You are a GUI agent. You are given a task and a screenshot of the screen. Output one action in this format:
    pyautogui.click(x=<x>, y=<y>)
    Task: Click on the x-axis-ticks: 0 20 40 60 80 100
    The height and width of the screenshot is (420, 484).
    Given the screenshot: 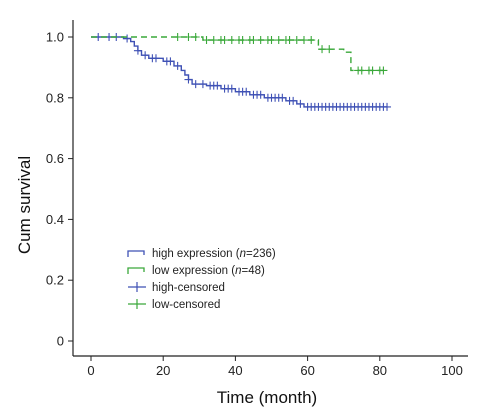 What is the action you would take?
    pyautogui.click(x=275, y=367)
    